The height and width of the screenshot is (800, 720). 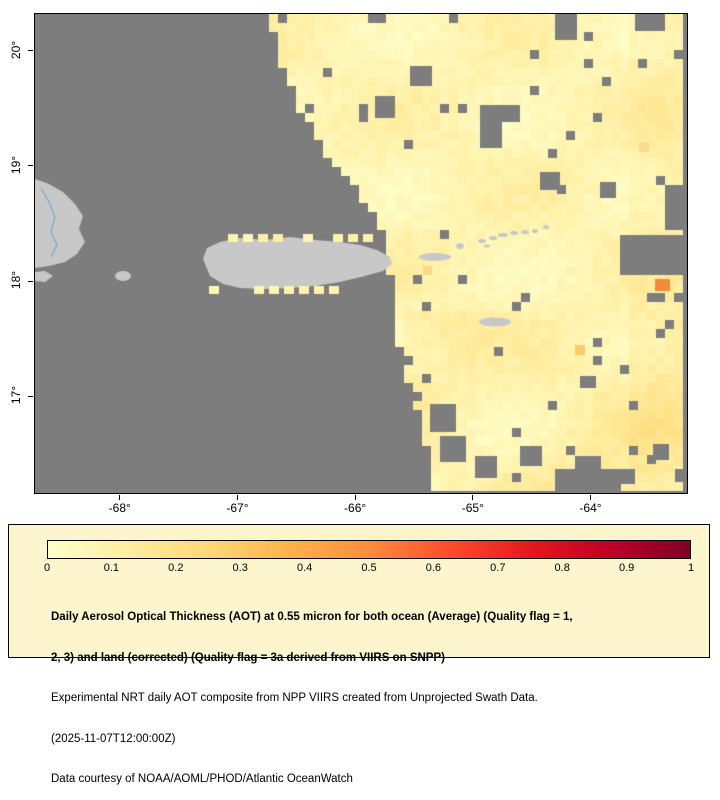 I want to click on colorbar-tick-label: 0.9, so click(x=626, y=568).